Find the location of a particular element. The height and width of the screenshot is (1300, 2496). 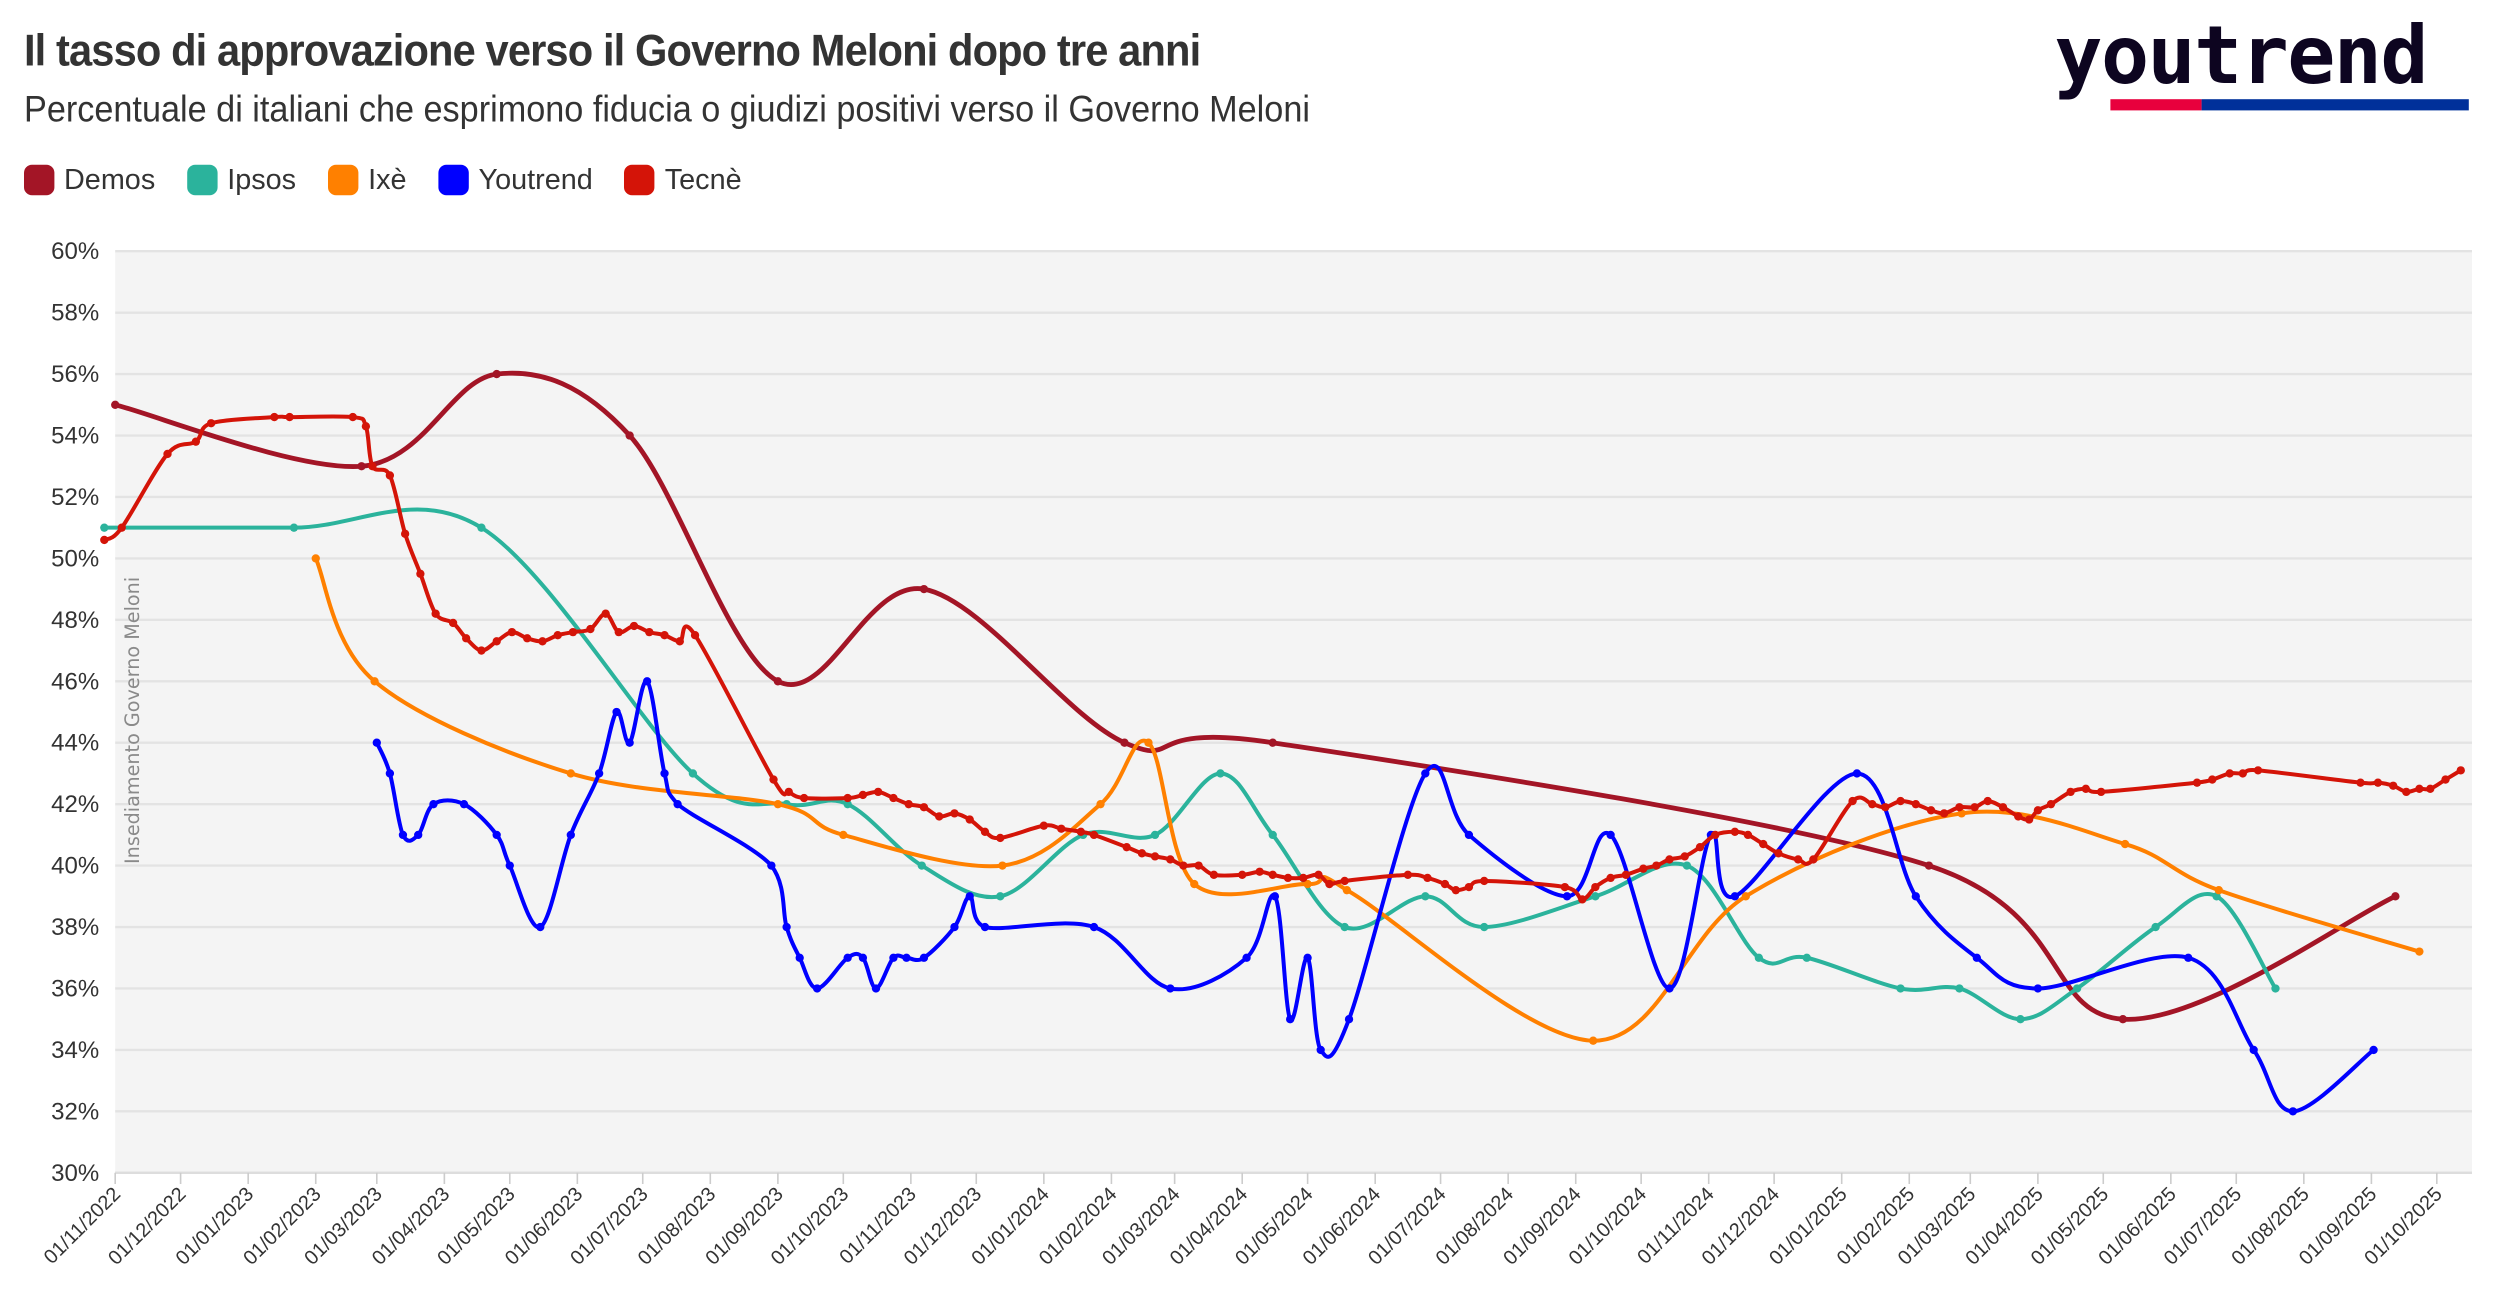

legend-item-youtrend: Youtrend is located at coordinates (515, 180).